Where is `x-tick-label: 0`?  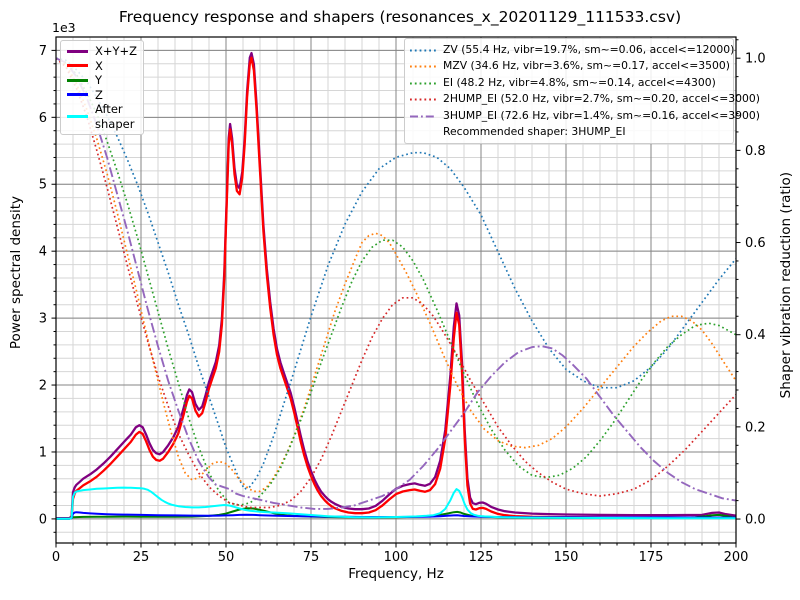
x-tick-label: 0 is located at coordinates (56, 557).